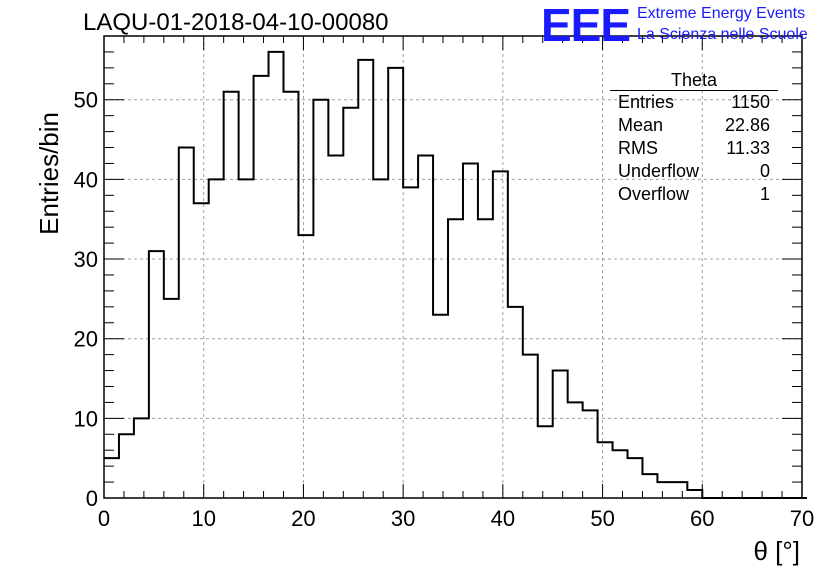 This screenshot has height=572, width=836. I want to click on stat-row: Overflow 1, so click(694, 194).